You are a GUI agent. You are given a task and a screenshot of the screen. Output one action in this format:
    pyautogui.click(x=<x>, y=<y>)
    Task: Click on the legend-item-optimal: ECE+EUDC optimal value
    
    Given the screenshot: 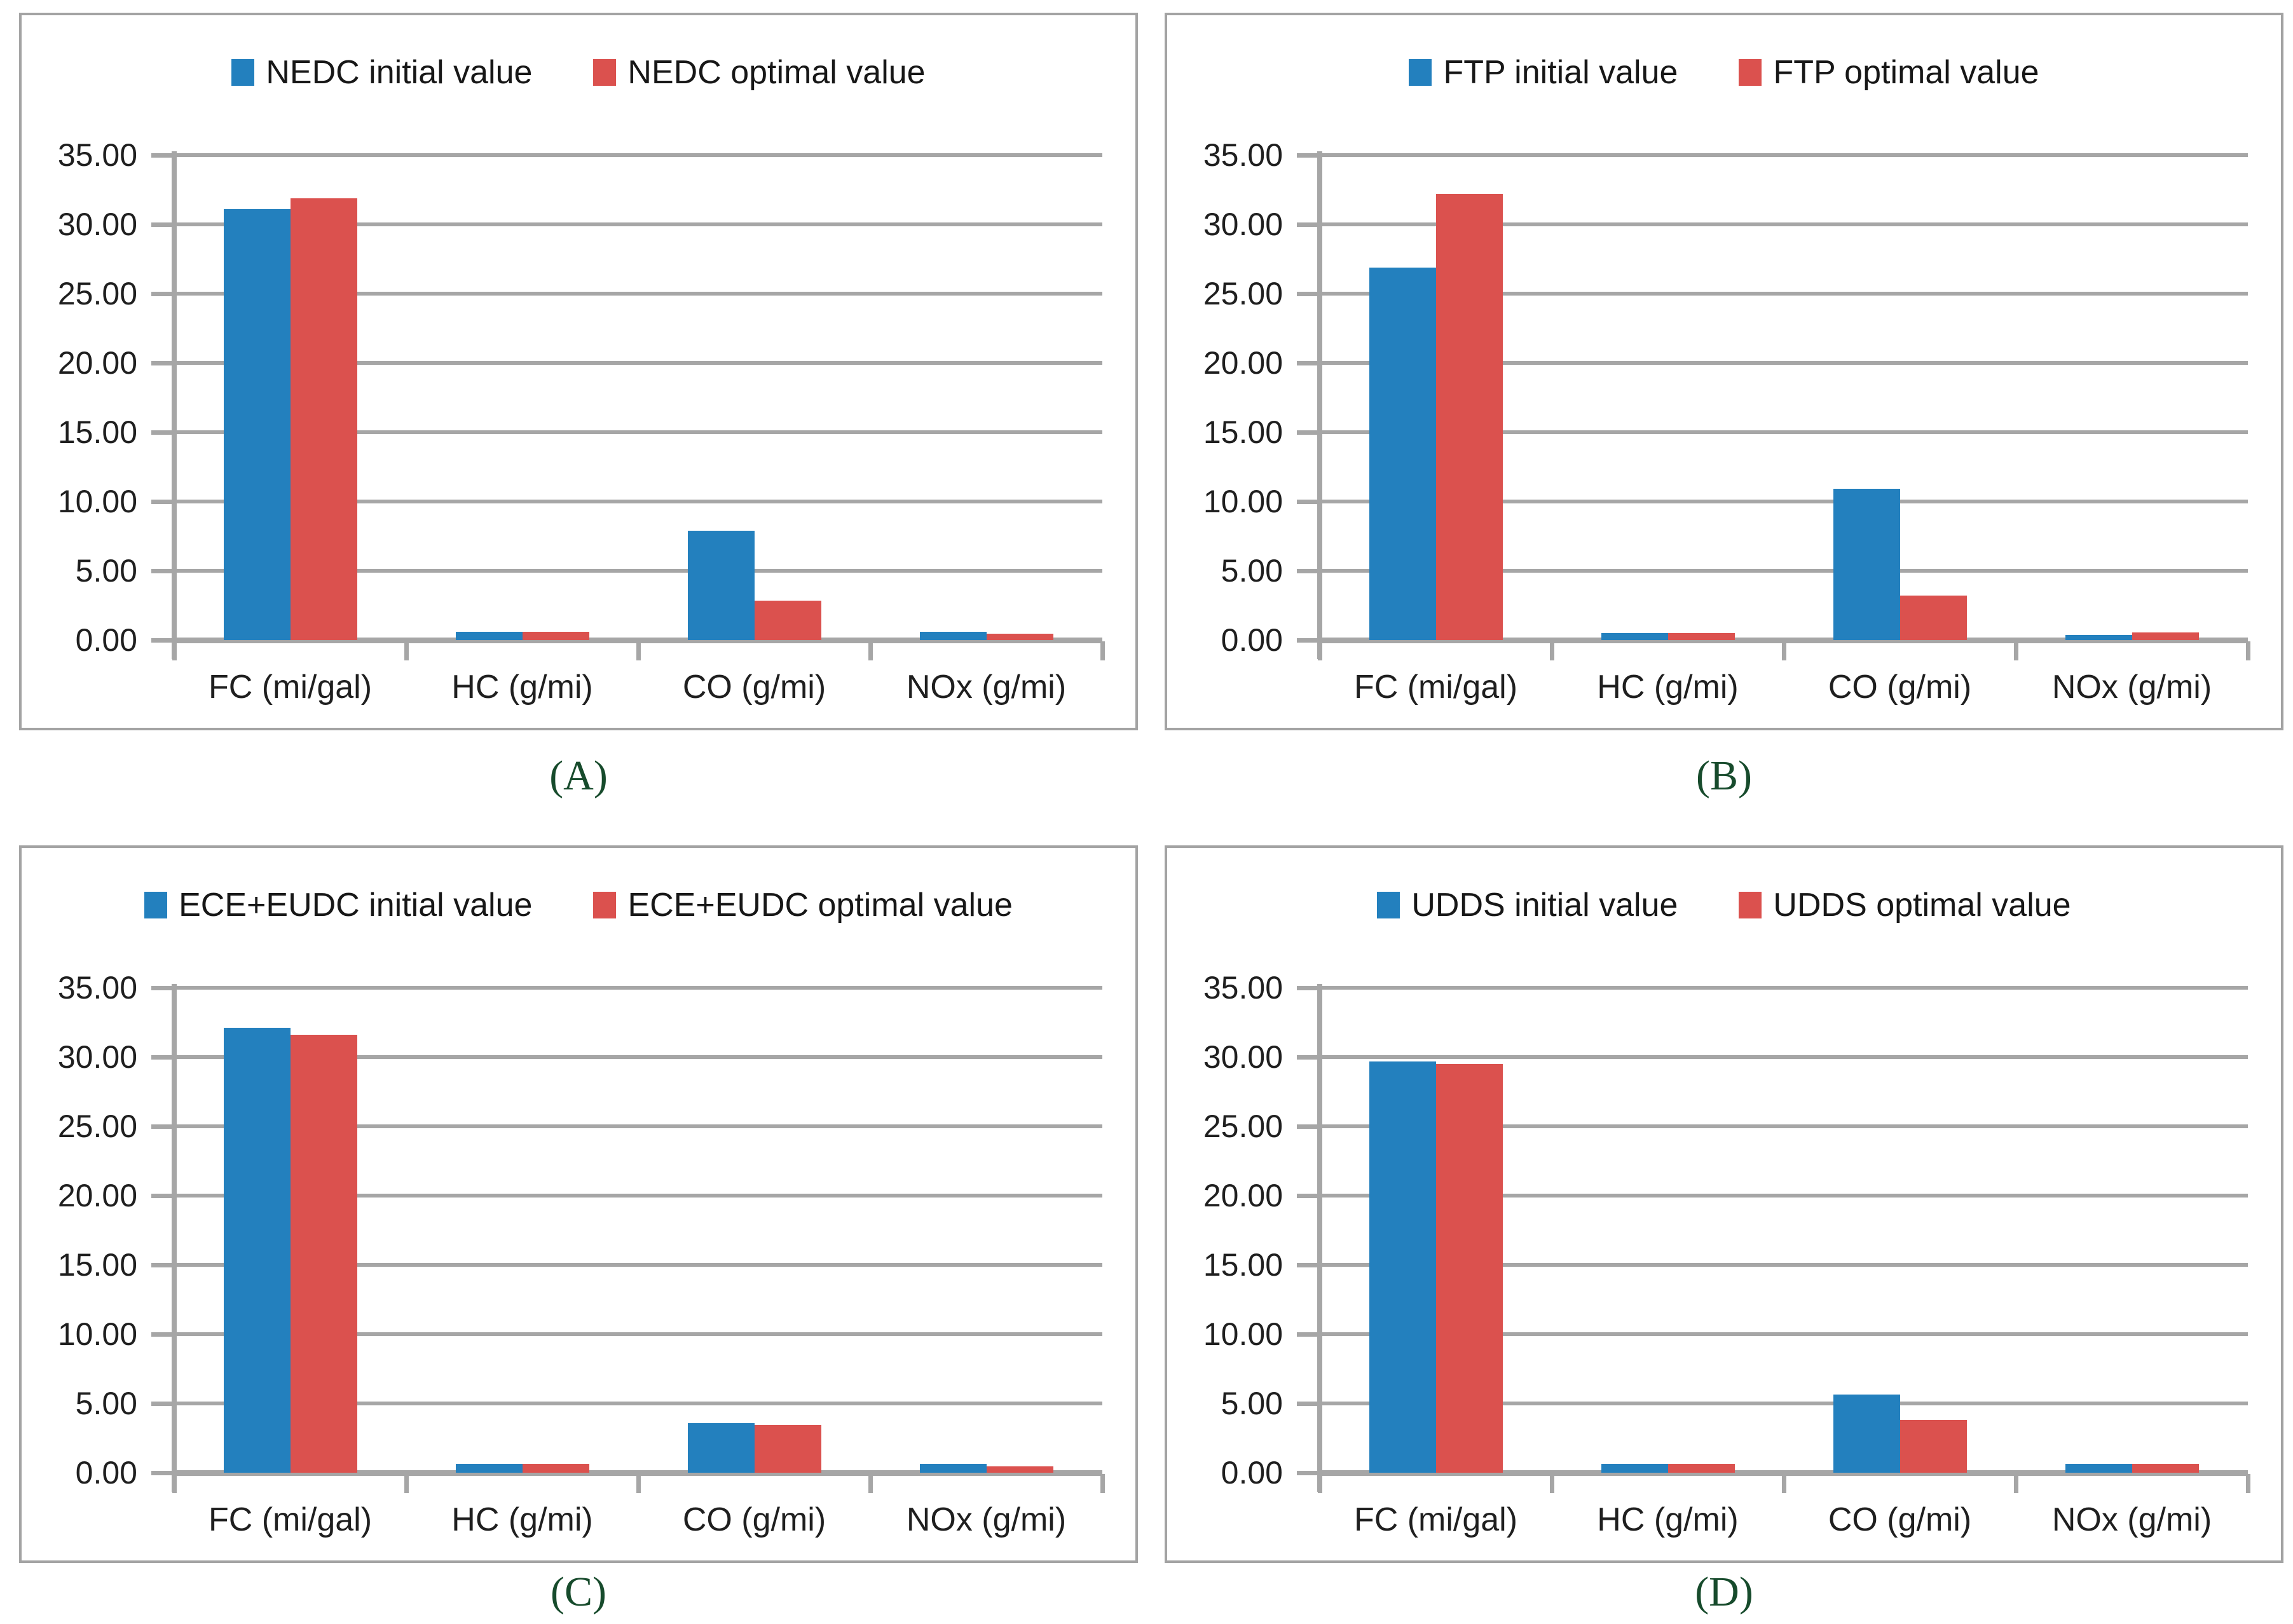 What is the action you would take?
    pyautogui.click(x=803, y=905)
    